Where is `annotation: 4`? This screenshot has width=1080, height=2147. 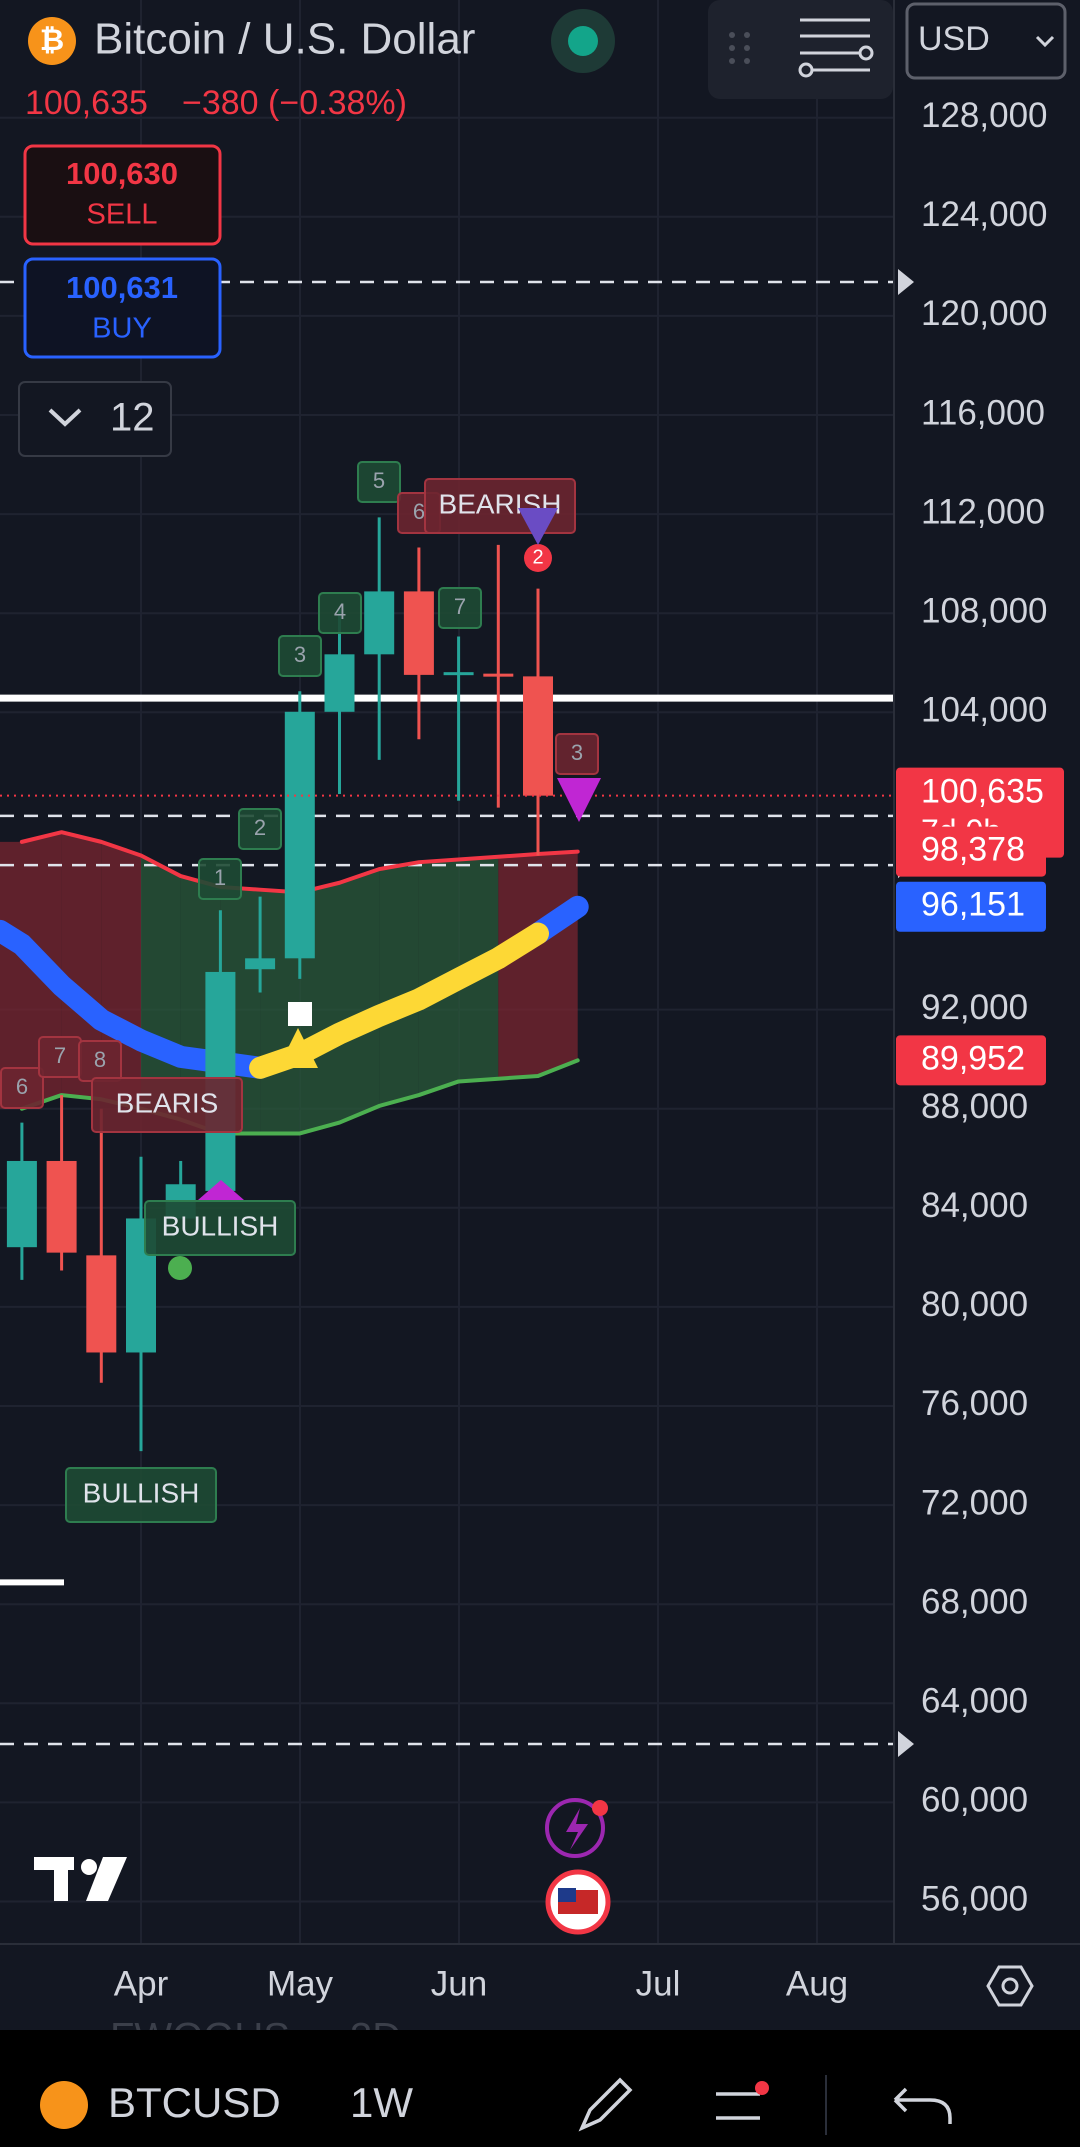
annotation: 4 is located at coordinates (340, 611).